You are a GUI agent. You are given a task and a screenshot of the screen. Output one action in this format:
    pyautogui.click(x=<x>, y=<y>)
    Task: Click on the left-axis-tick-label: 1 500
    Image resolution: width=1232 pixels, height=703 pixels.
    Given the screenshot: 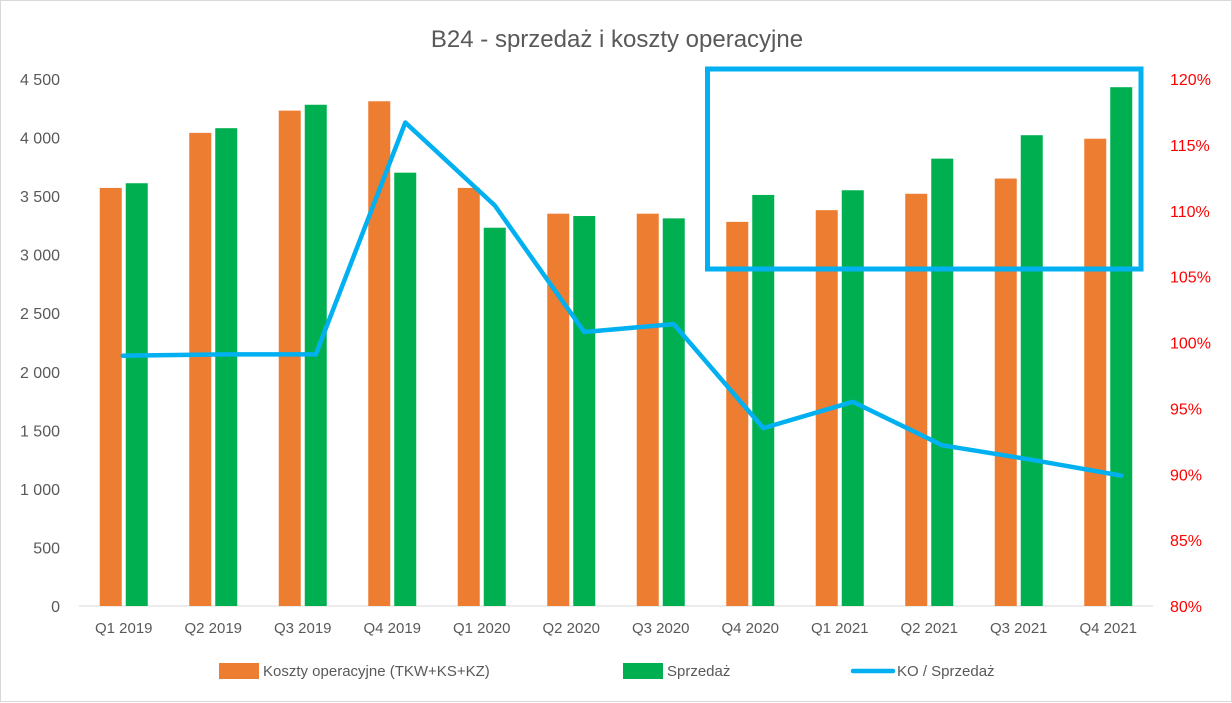 What is the action you would take?
    pyautogui.click(x=40, y=431)
    